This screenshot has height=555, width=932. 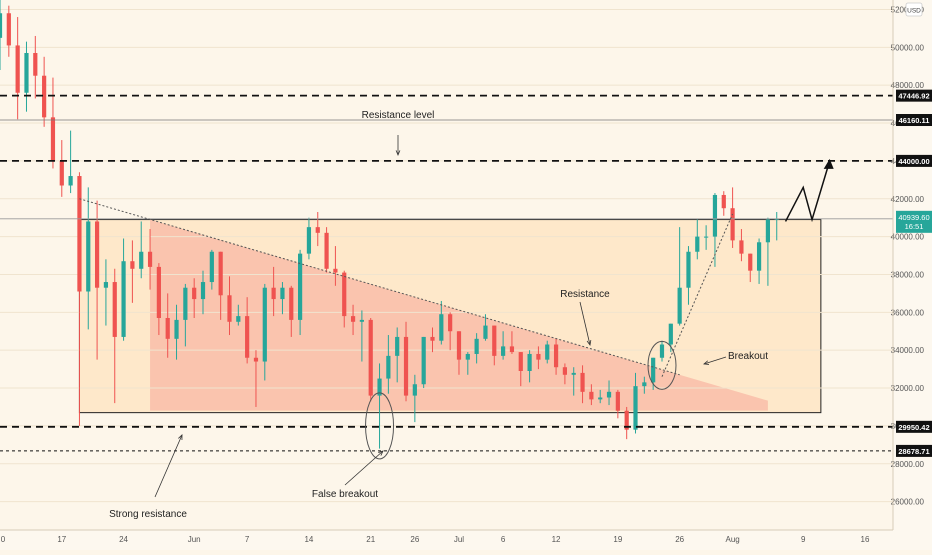 What do you see at coordinates (914, 9) in the screenshot?
I see `currency-tag` at bounding box center [914, 9].